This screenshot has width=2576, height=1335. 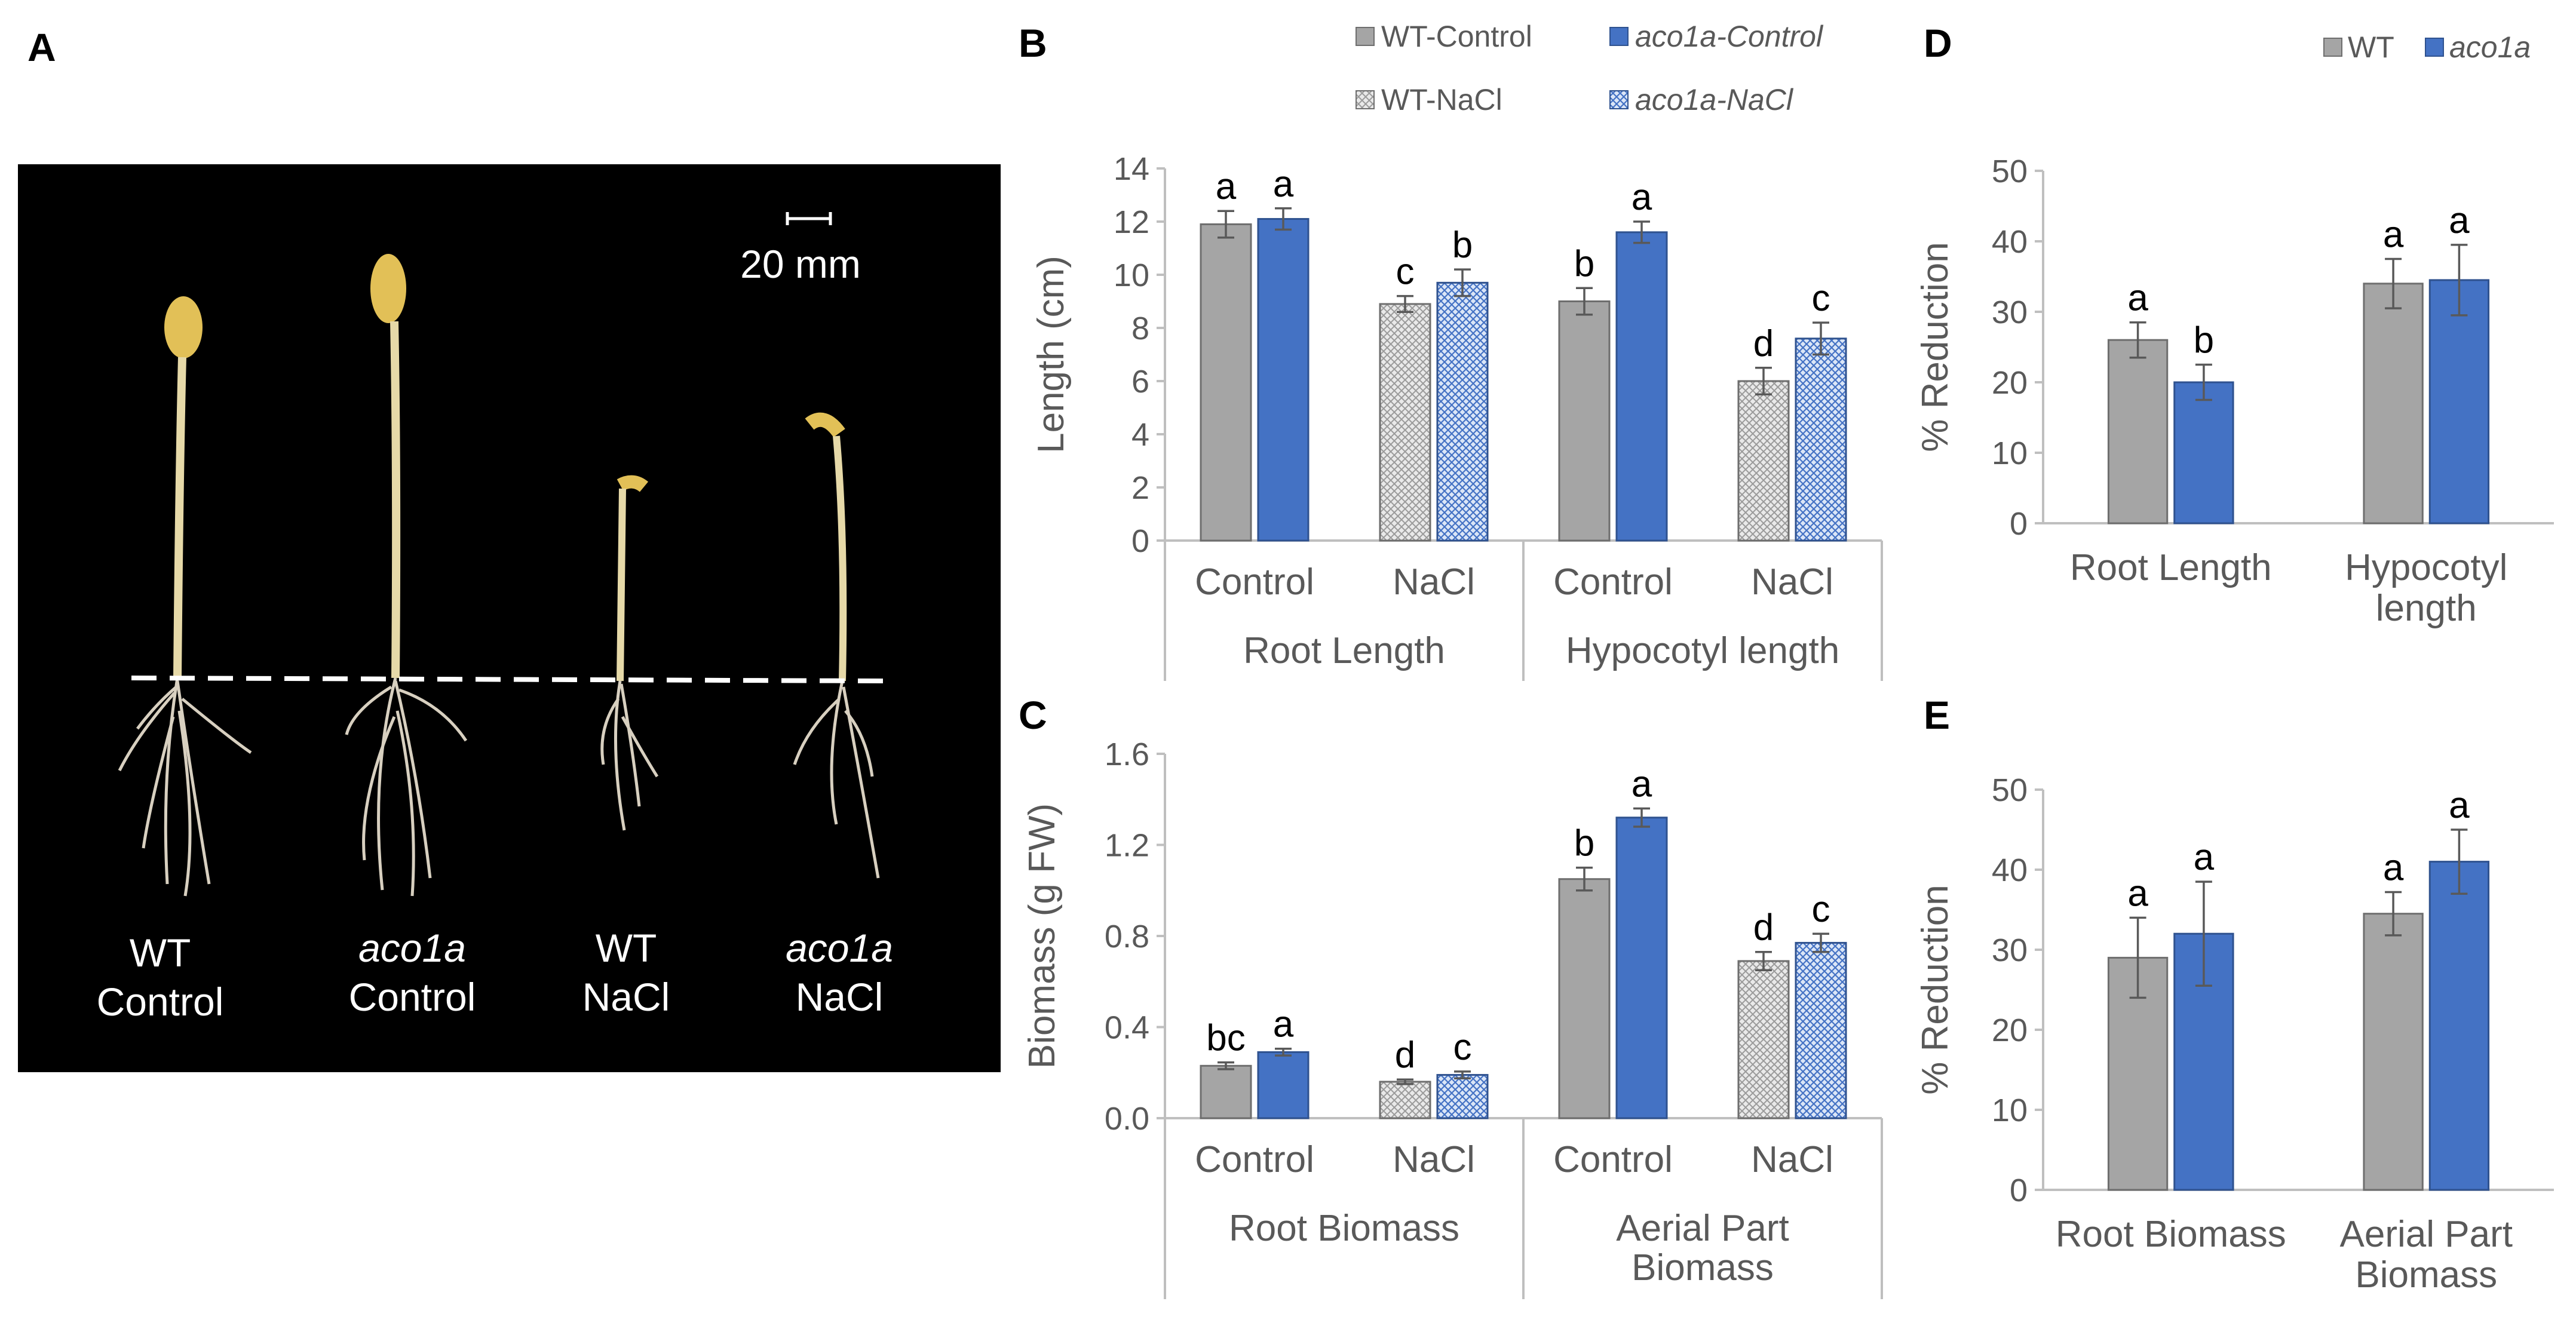 What do you see at coordinates (2010, 383) in the screenshot?
I see `chart-d-y-tick-label: 20` at bounding box center [2010, 383].